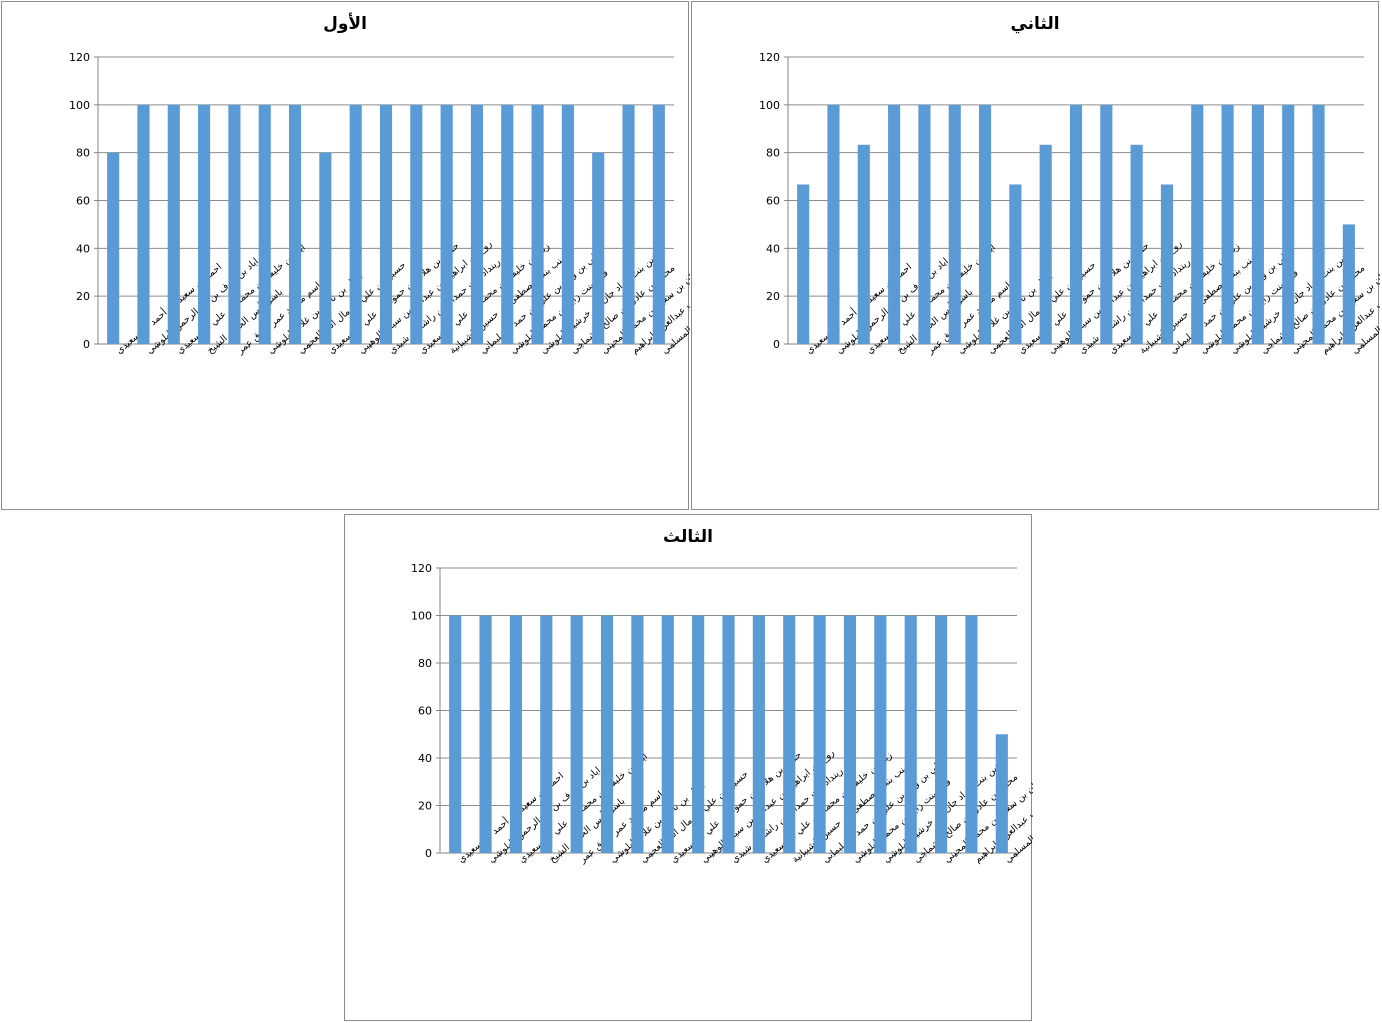 Image resolution: width=1382 pixels, height=1023 pixels. I want to click on chart-title: الثالث, so click(688, 537).